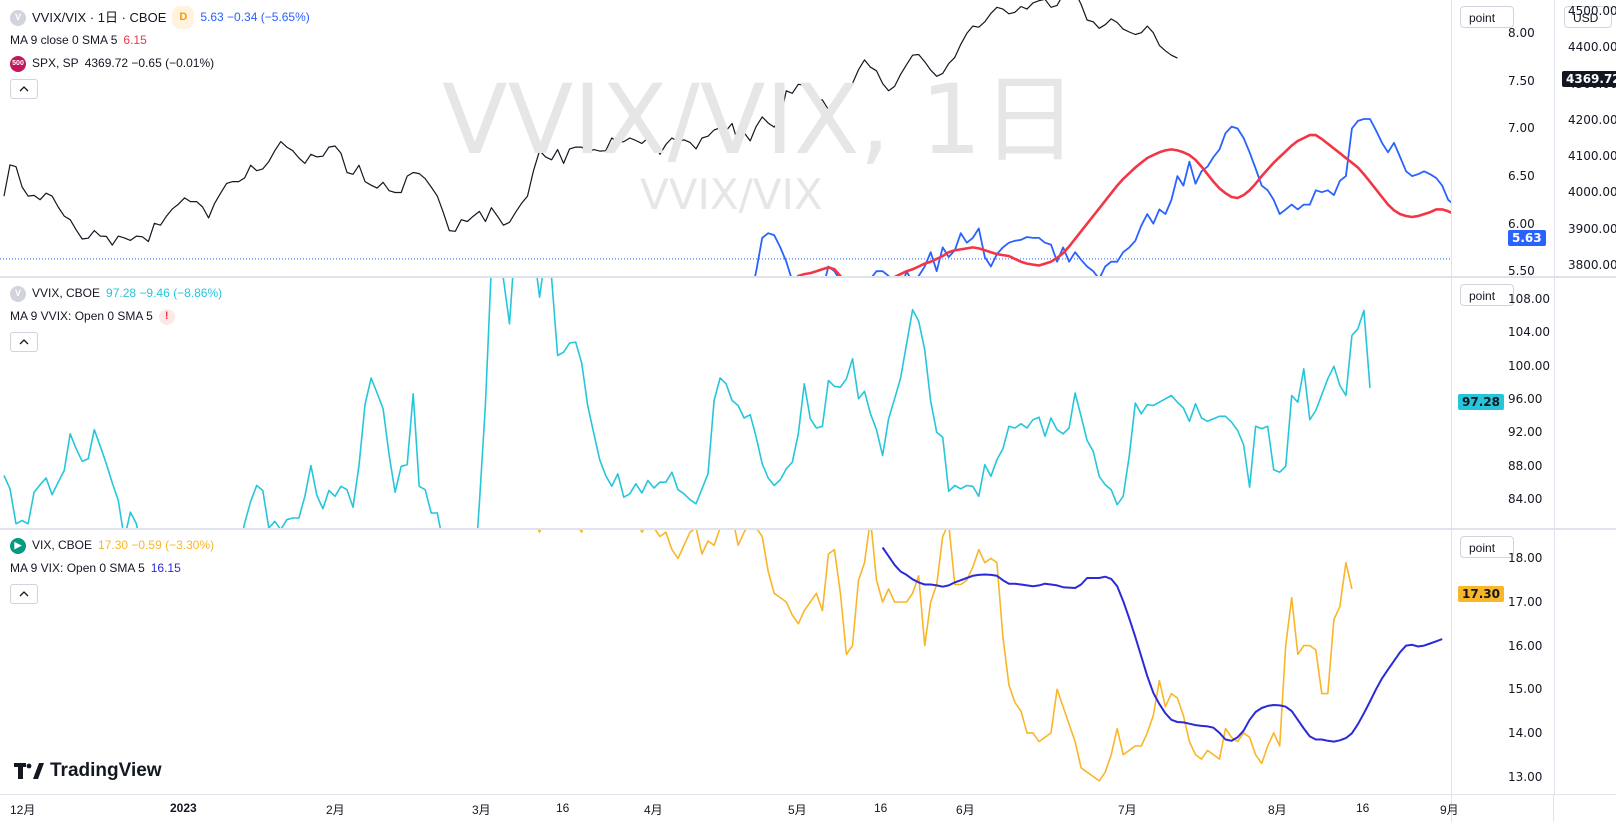 This screenshot has height=822, width=1616. I want to click on indicator-label: MA 9 close 0 SMA 5, so click(64, 40).